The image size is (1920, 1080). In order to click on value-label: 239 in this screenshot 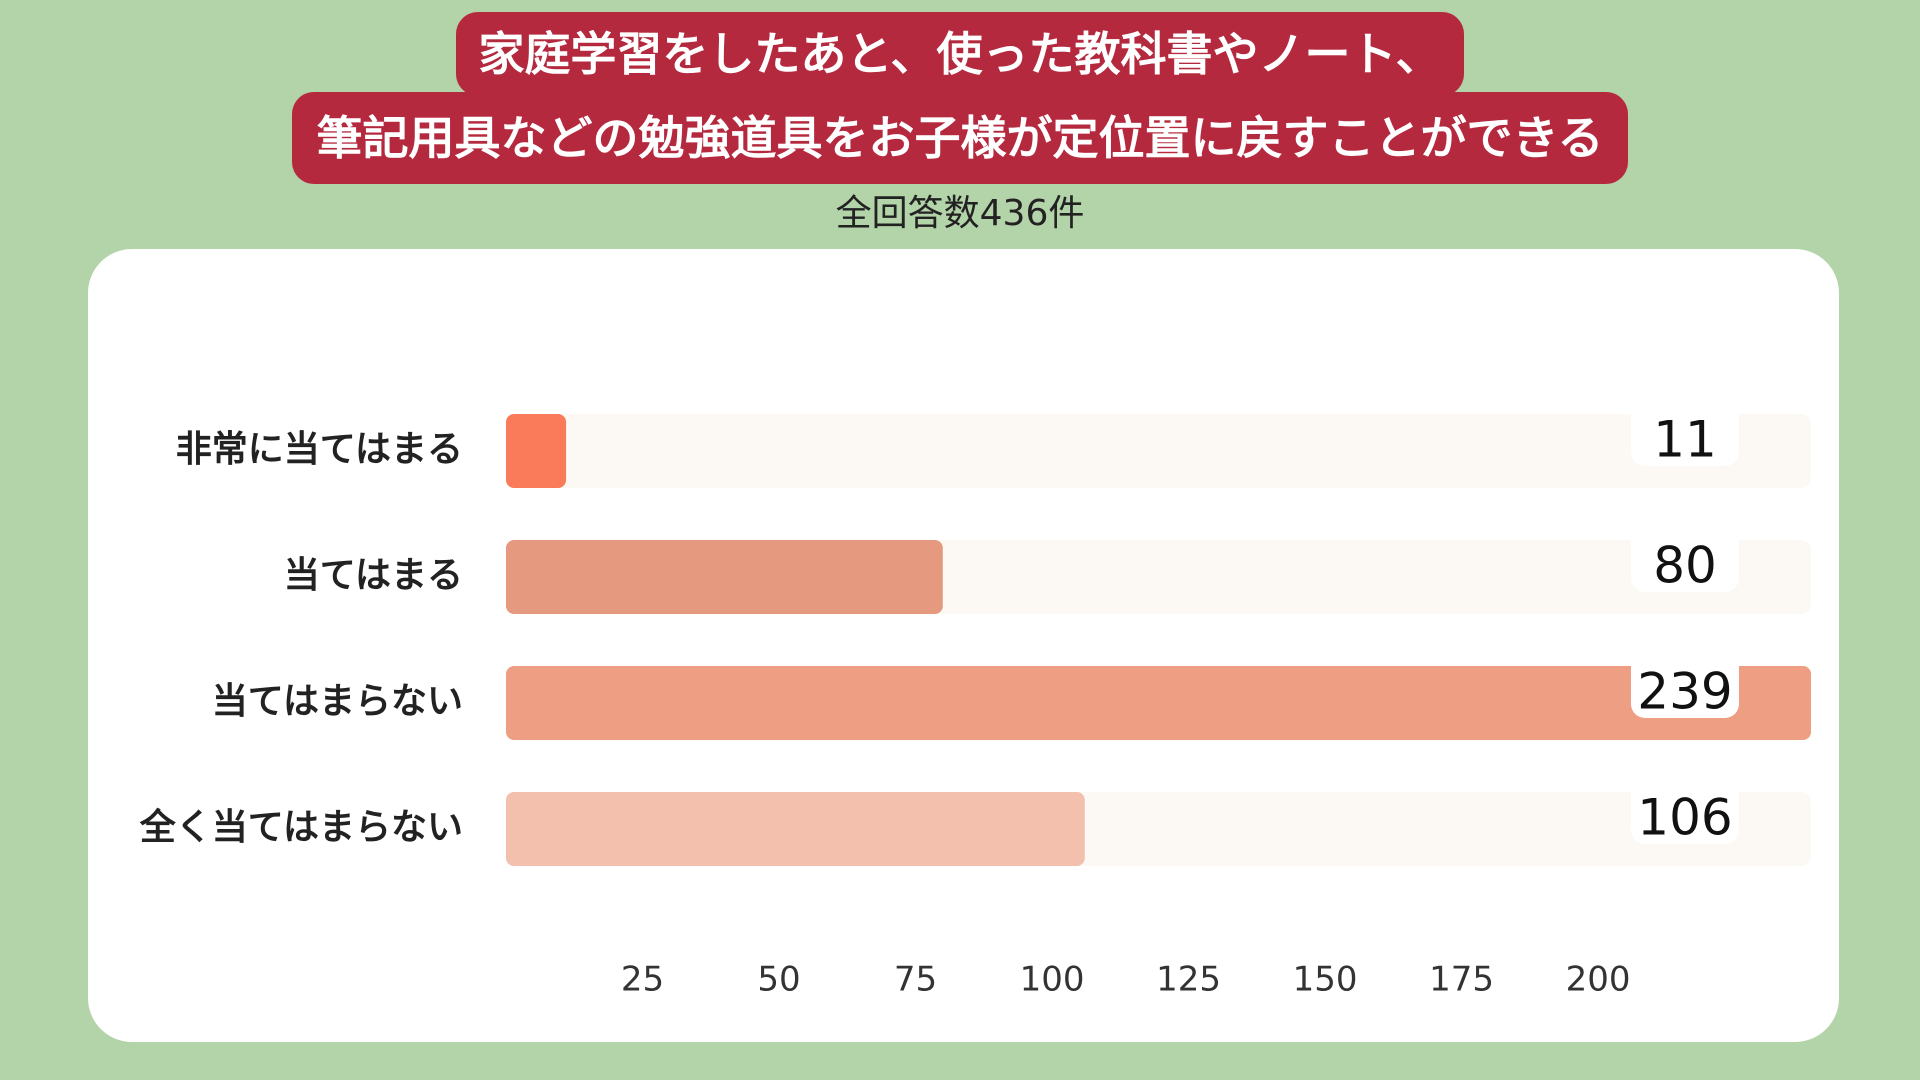, I will do `click(1684, 692)`.